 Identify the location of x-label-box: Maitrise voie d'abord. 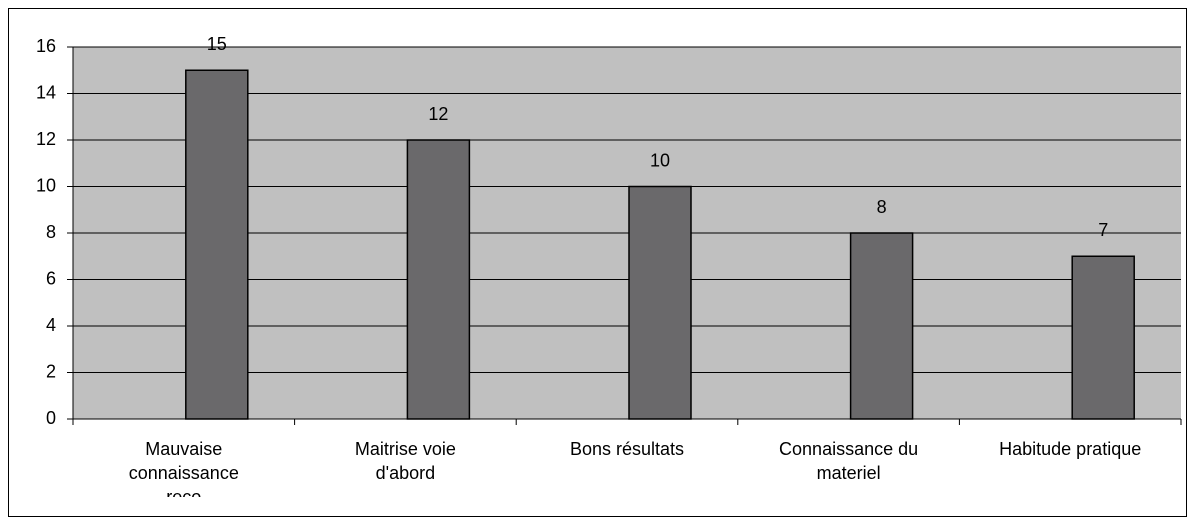
(405, 461).